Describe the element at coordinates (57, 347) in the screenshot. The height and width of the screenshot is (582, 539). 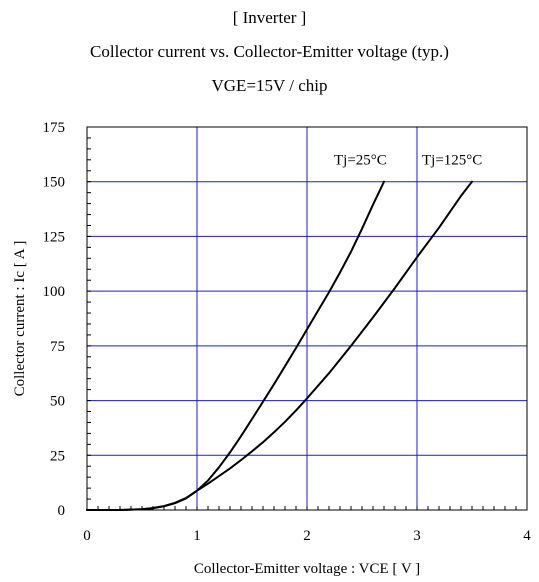
I see `y-tick-label: 75` at that location.